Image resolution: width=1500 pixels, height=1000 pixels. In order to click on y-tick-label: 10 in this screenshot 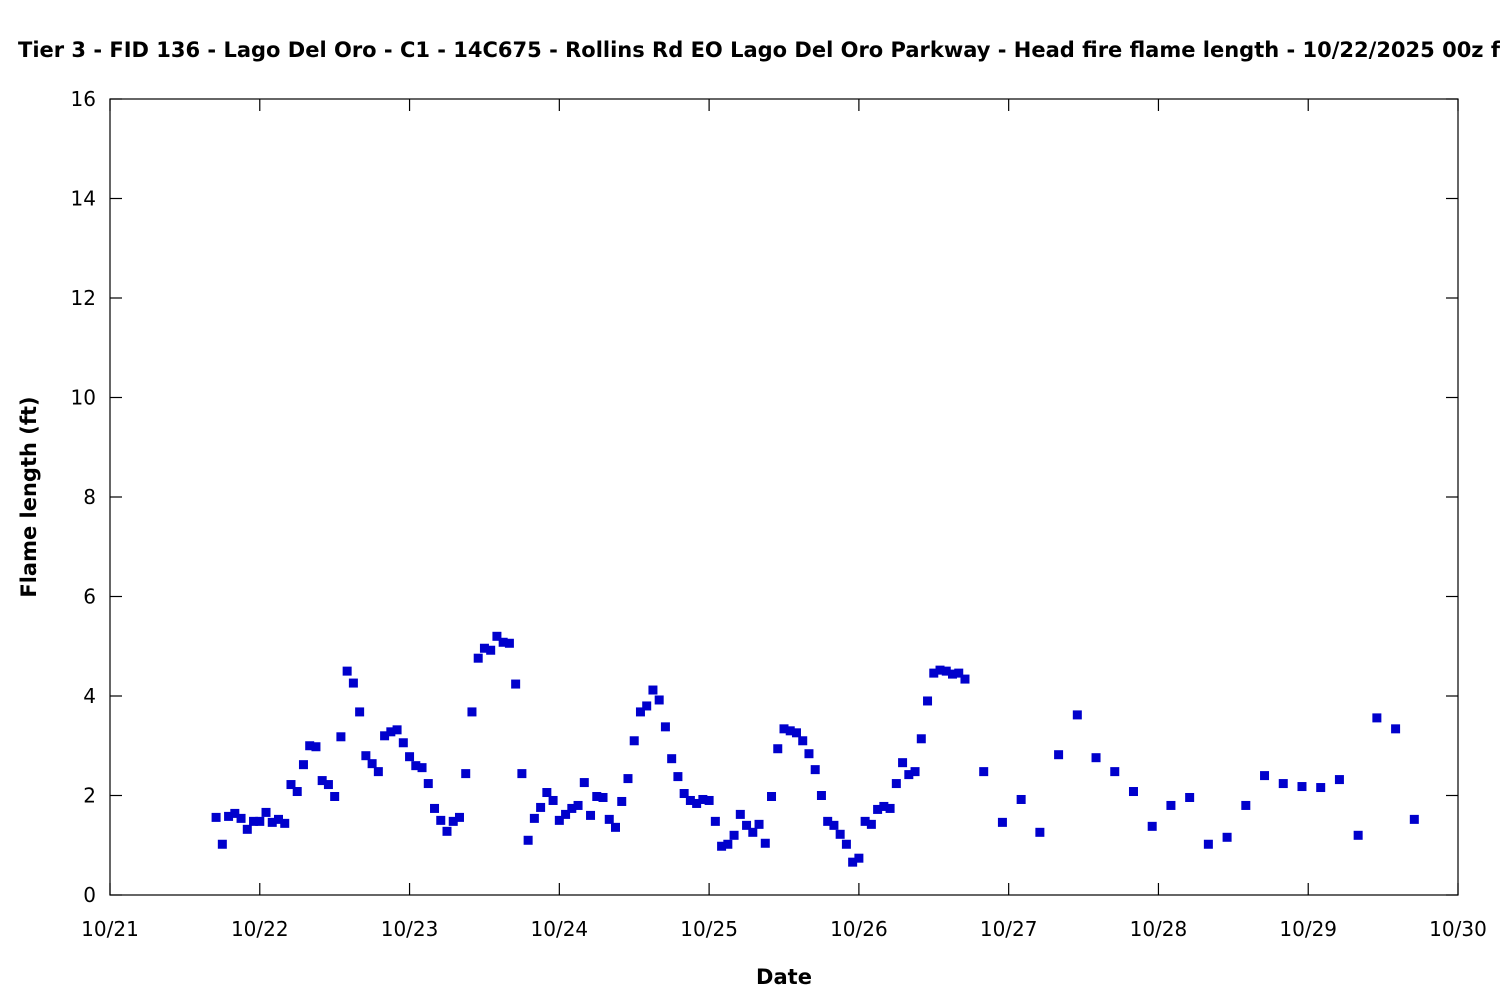, I will do `click(83, 398)`.